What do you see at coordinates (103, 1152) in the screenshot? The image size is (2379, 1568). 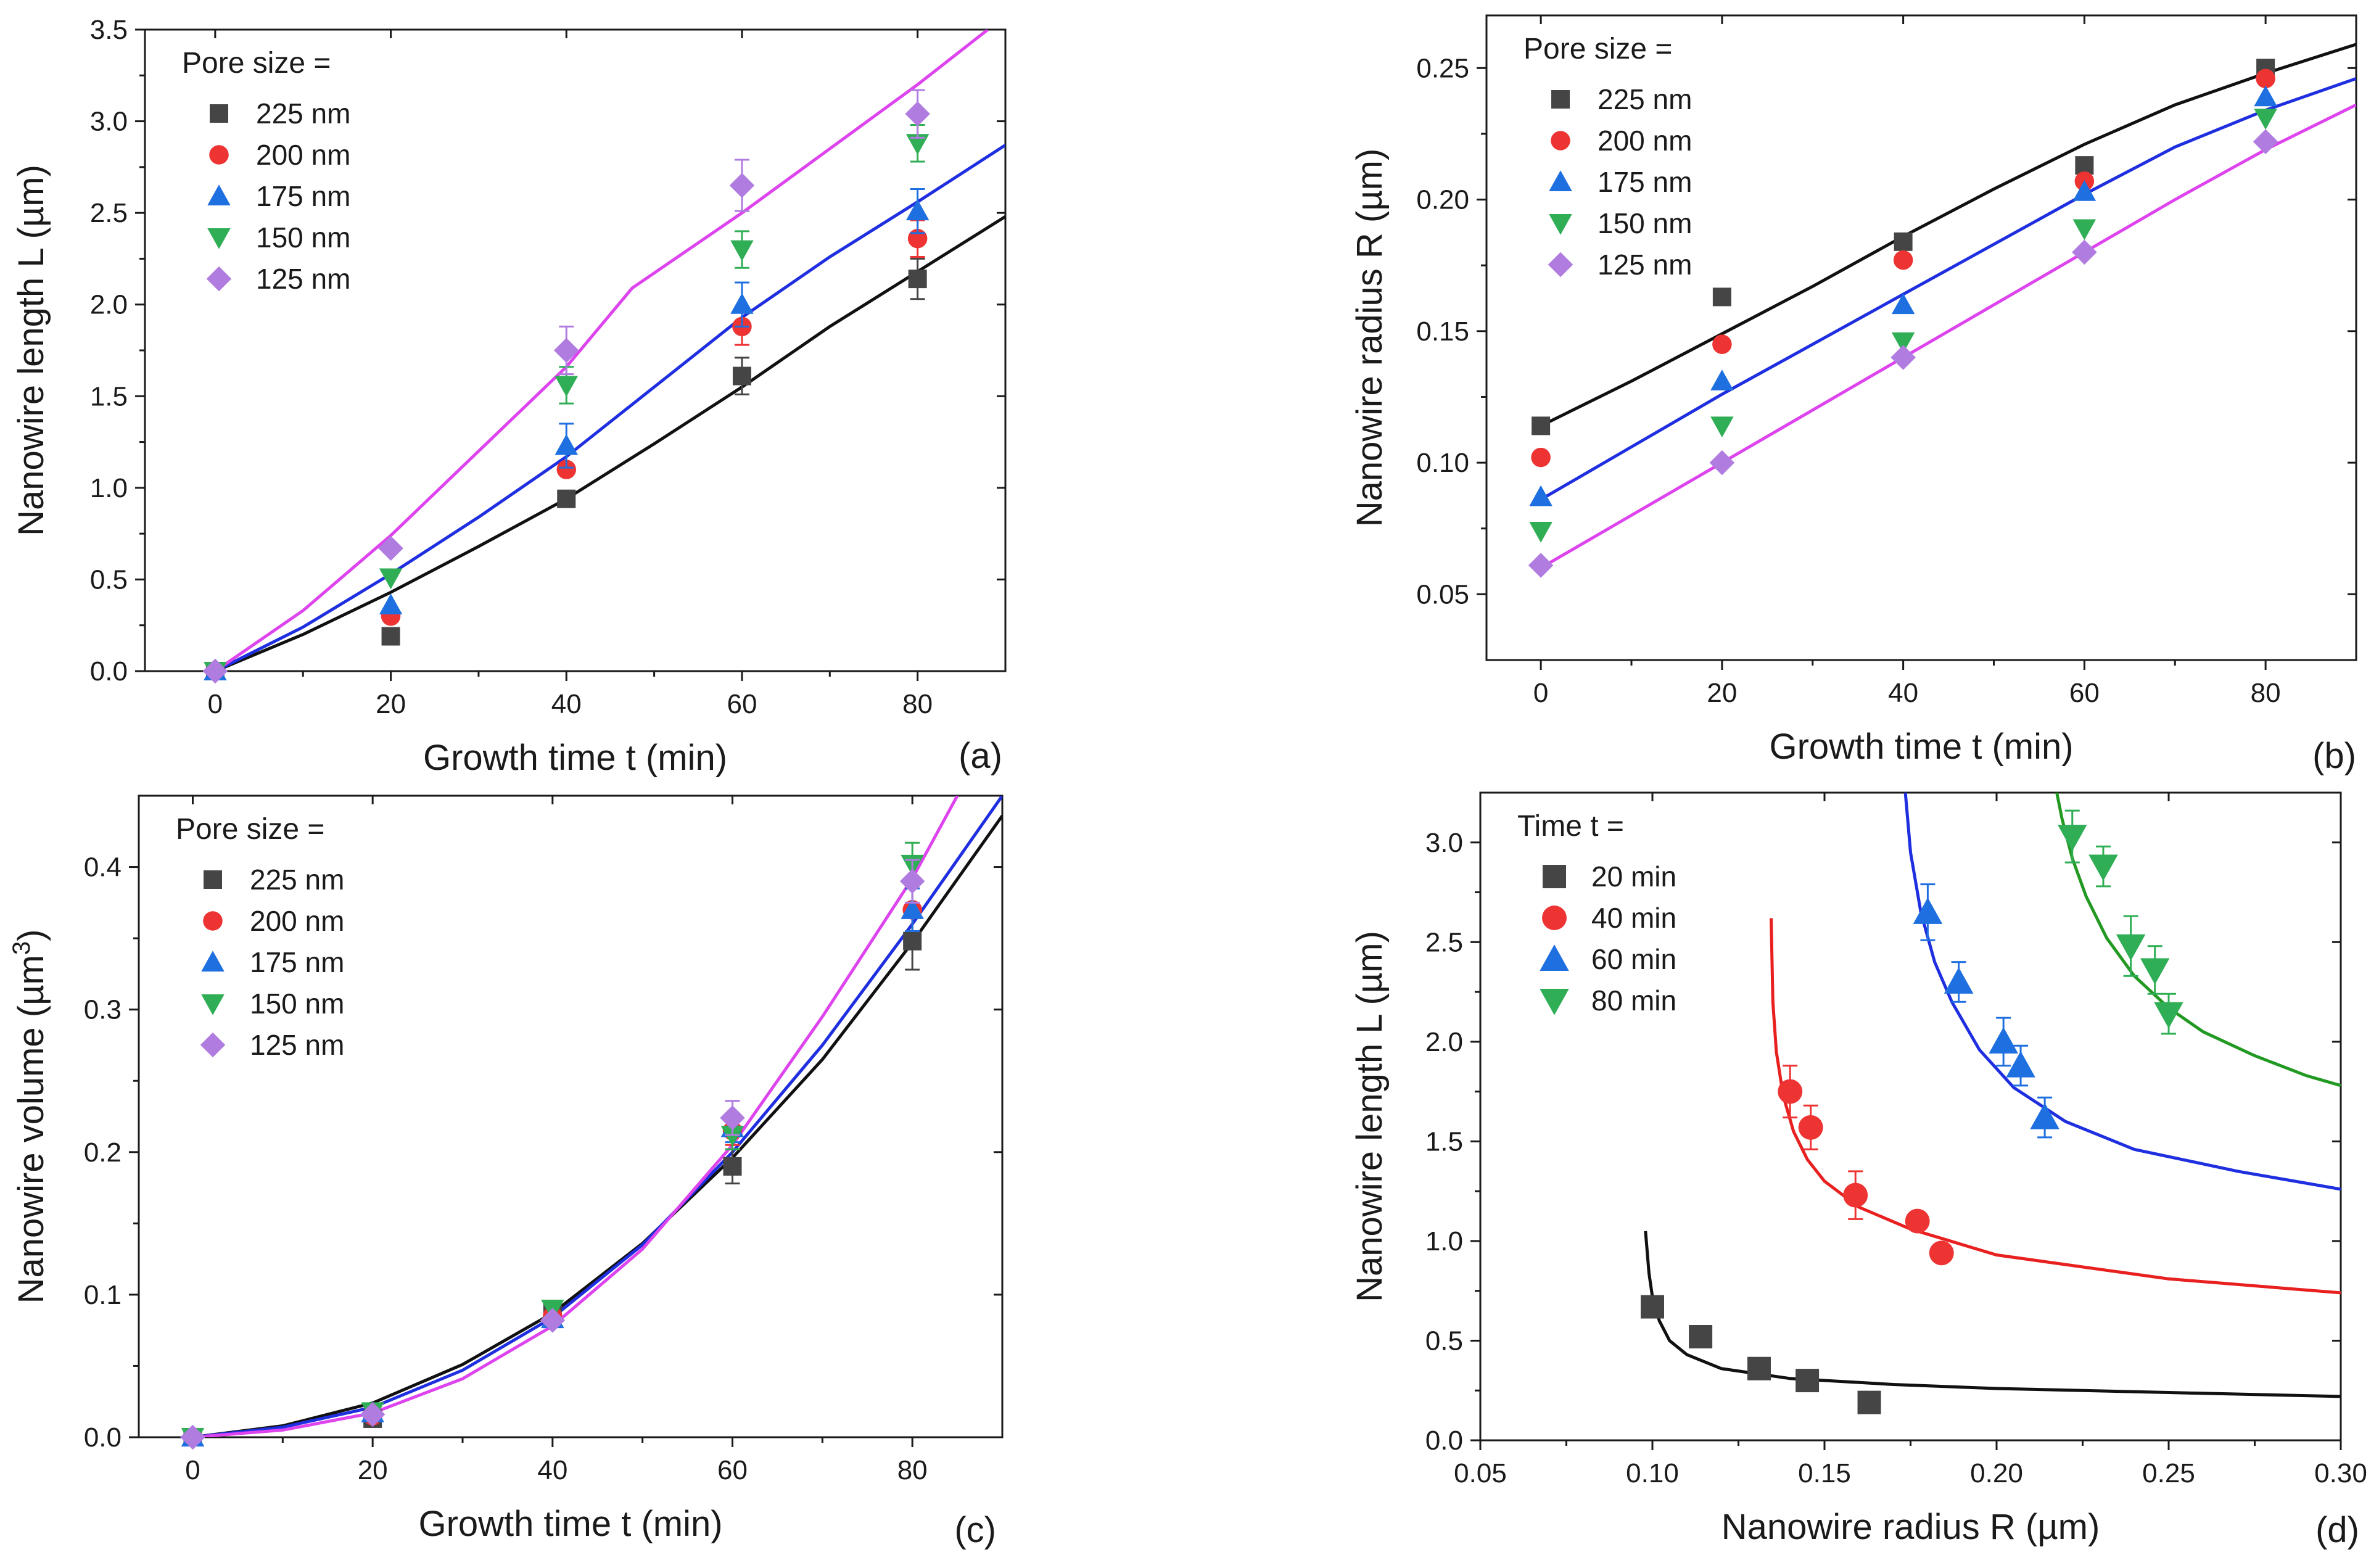 I see `y-tick-label: 0.2` at bounding box center [103, 1152].